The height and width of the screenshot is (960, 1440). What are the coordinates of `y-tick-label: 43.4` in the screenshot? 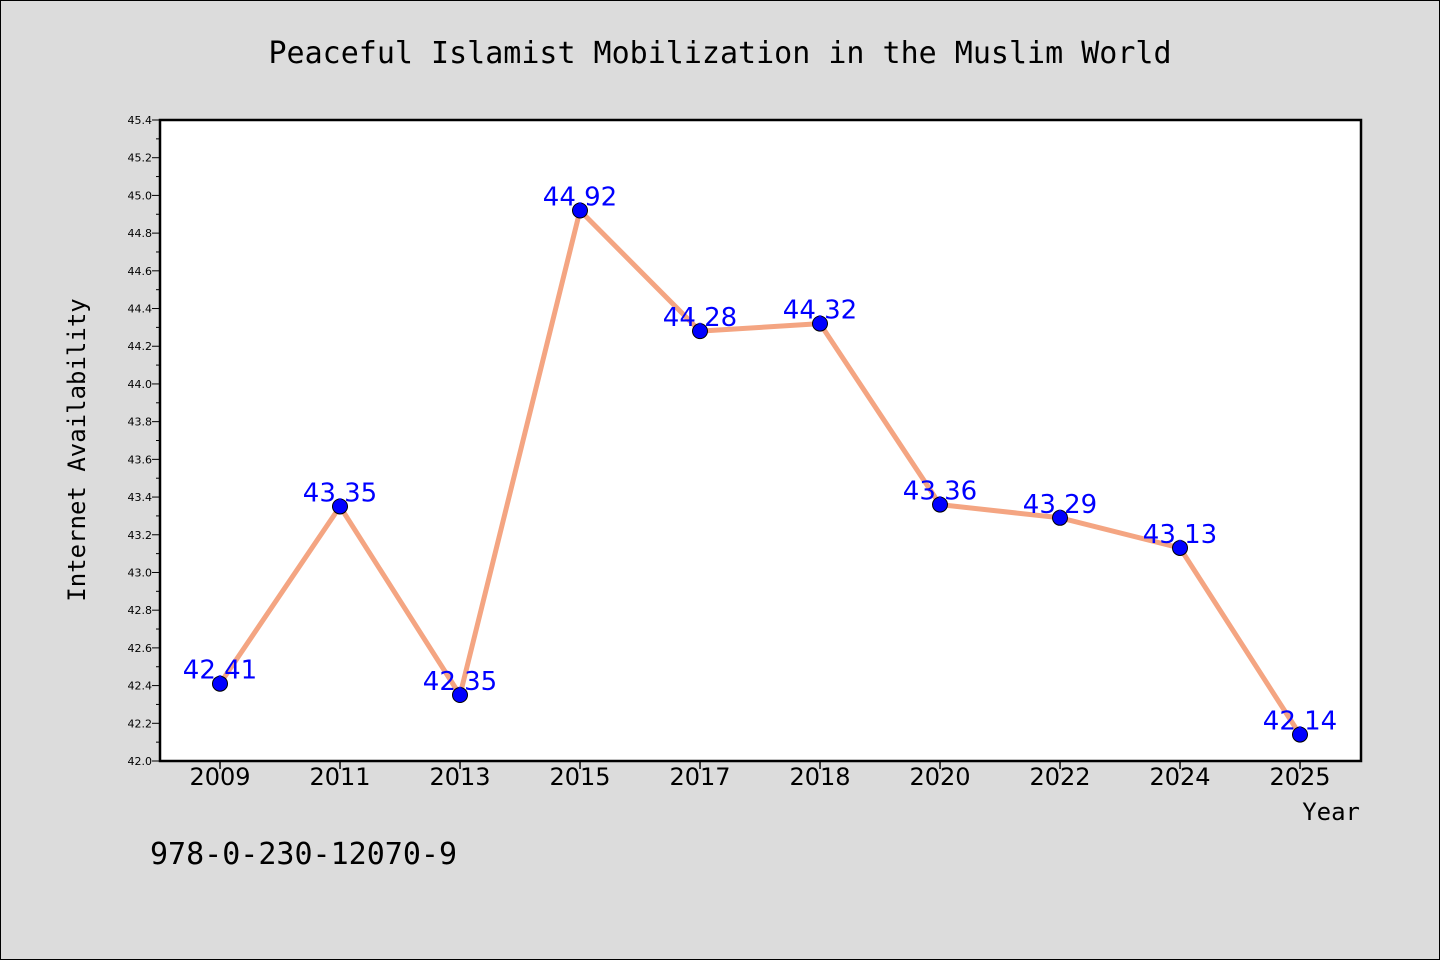 It's located at (140, 497).